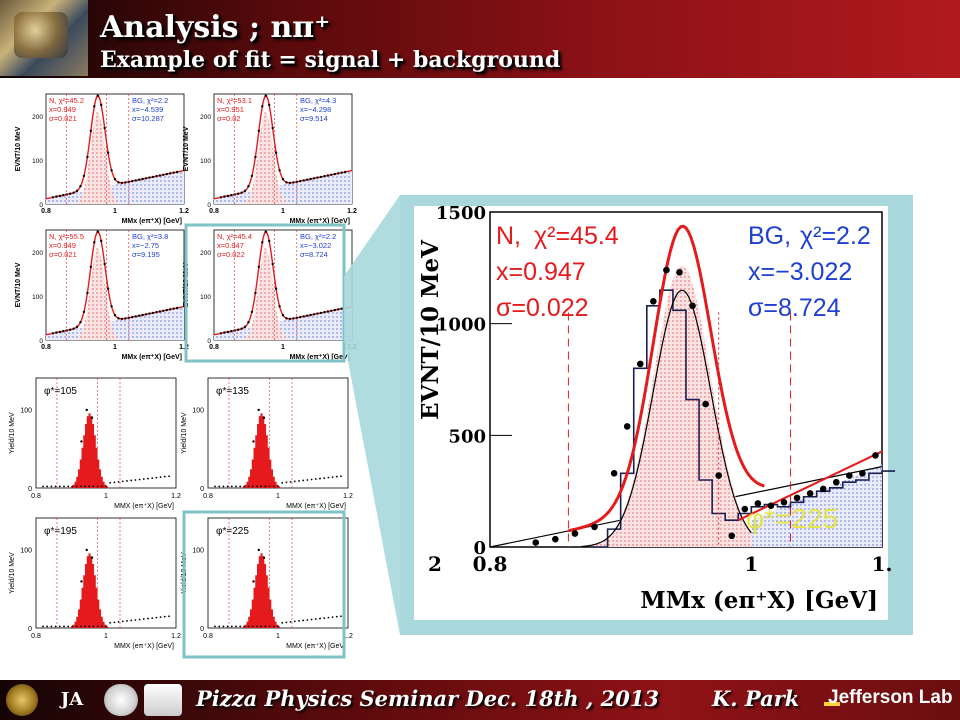 The height and width of the screenshot is (720, 960). I want to click on bg-label: BG,, so click(769, 236).